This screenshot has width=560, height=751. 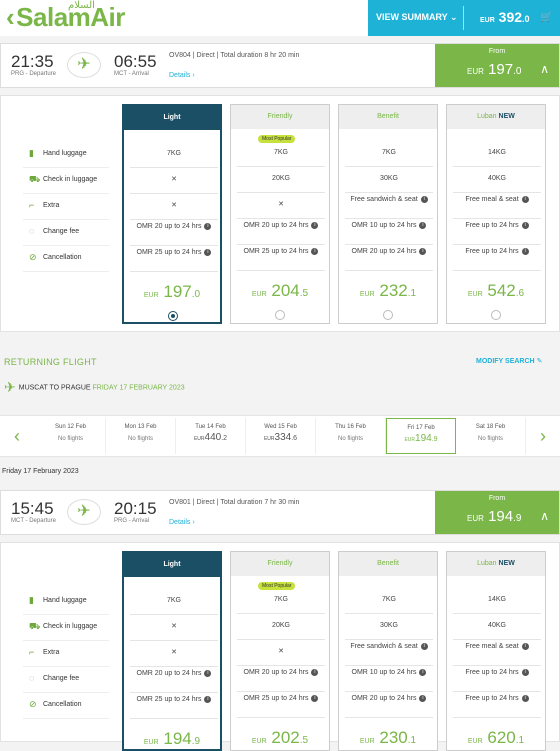 I want to click on fare-cell: 30KG, so click(x=389, y=627).